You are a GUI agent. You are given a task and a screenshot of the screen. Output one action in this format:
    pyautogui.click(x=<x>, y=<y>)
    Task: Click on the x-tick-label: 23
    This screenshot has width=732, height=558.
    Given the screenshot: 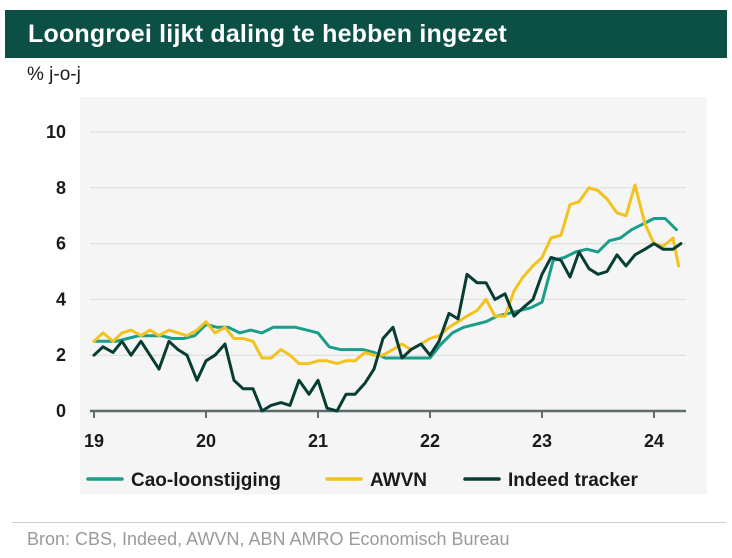 What is the action you would take?
    pyautogui.click(x=542, y=441)
    